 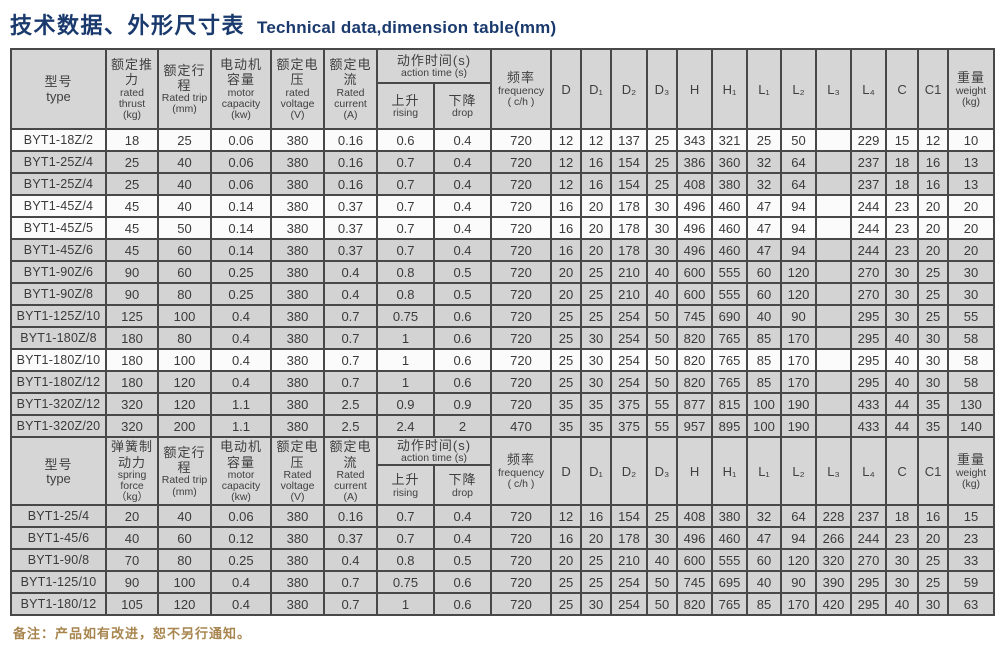 I want to click on model-cell: BYT1-90Z/8, so click(x=58, y=294).